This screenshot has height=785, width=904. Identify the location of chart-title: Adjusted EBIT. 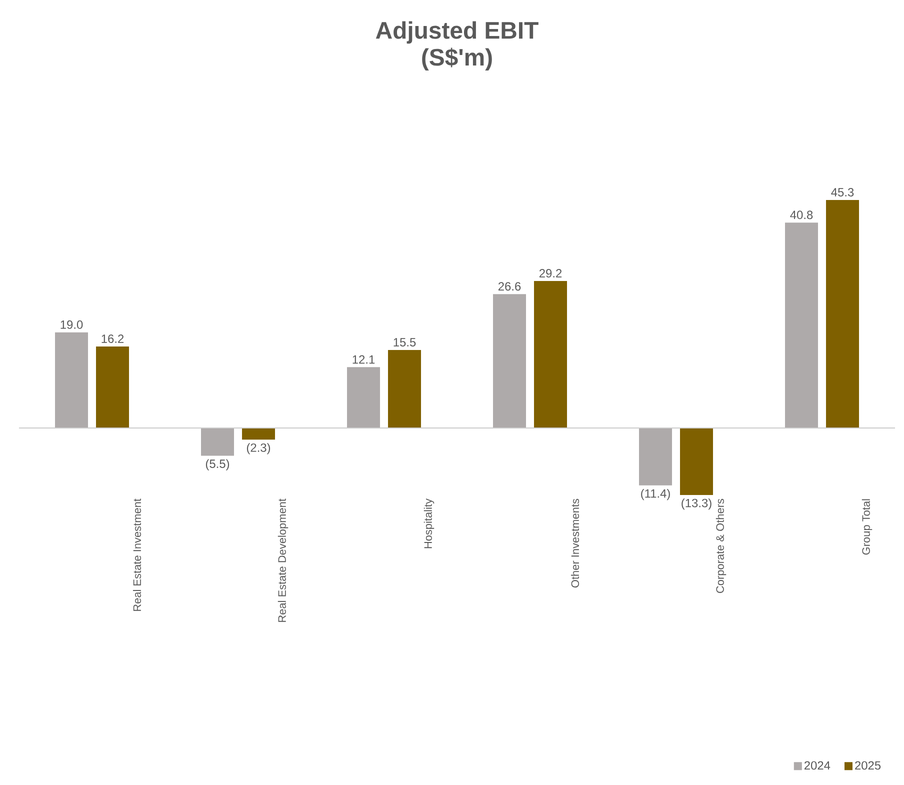
(457, 32).